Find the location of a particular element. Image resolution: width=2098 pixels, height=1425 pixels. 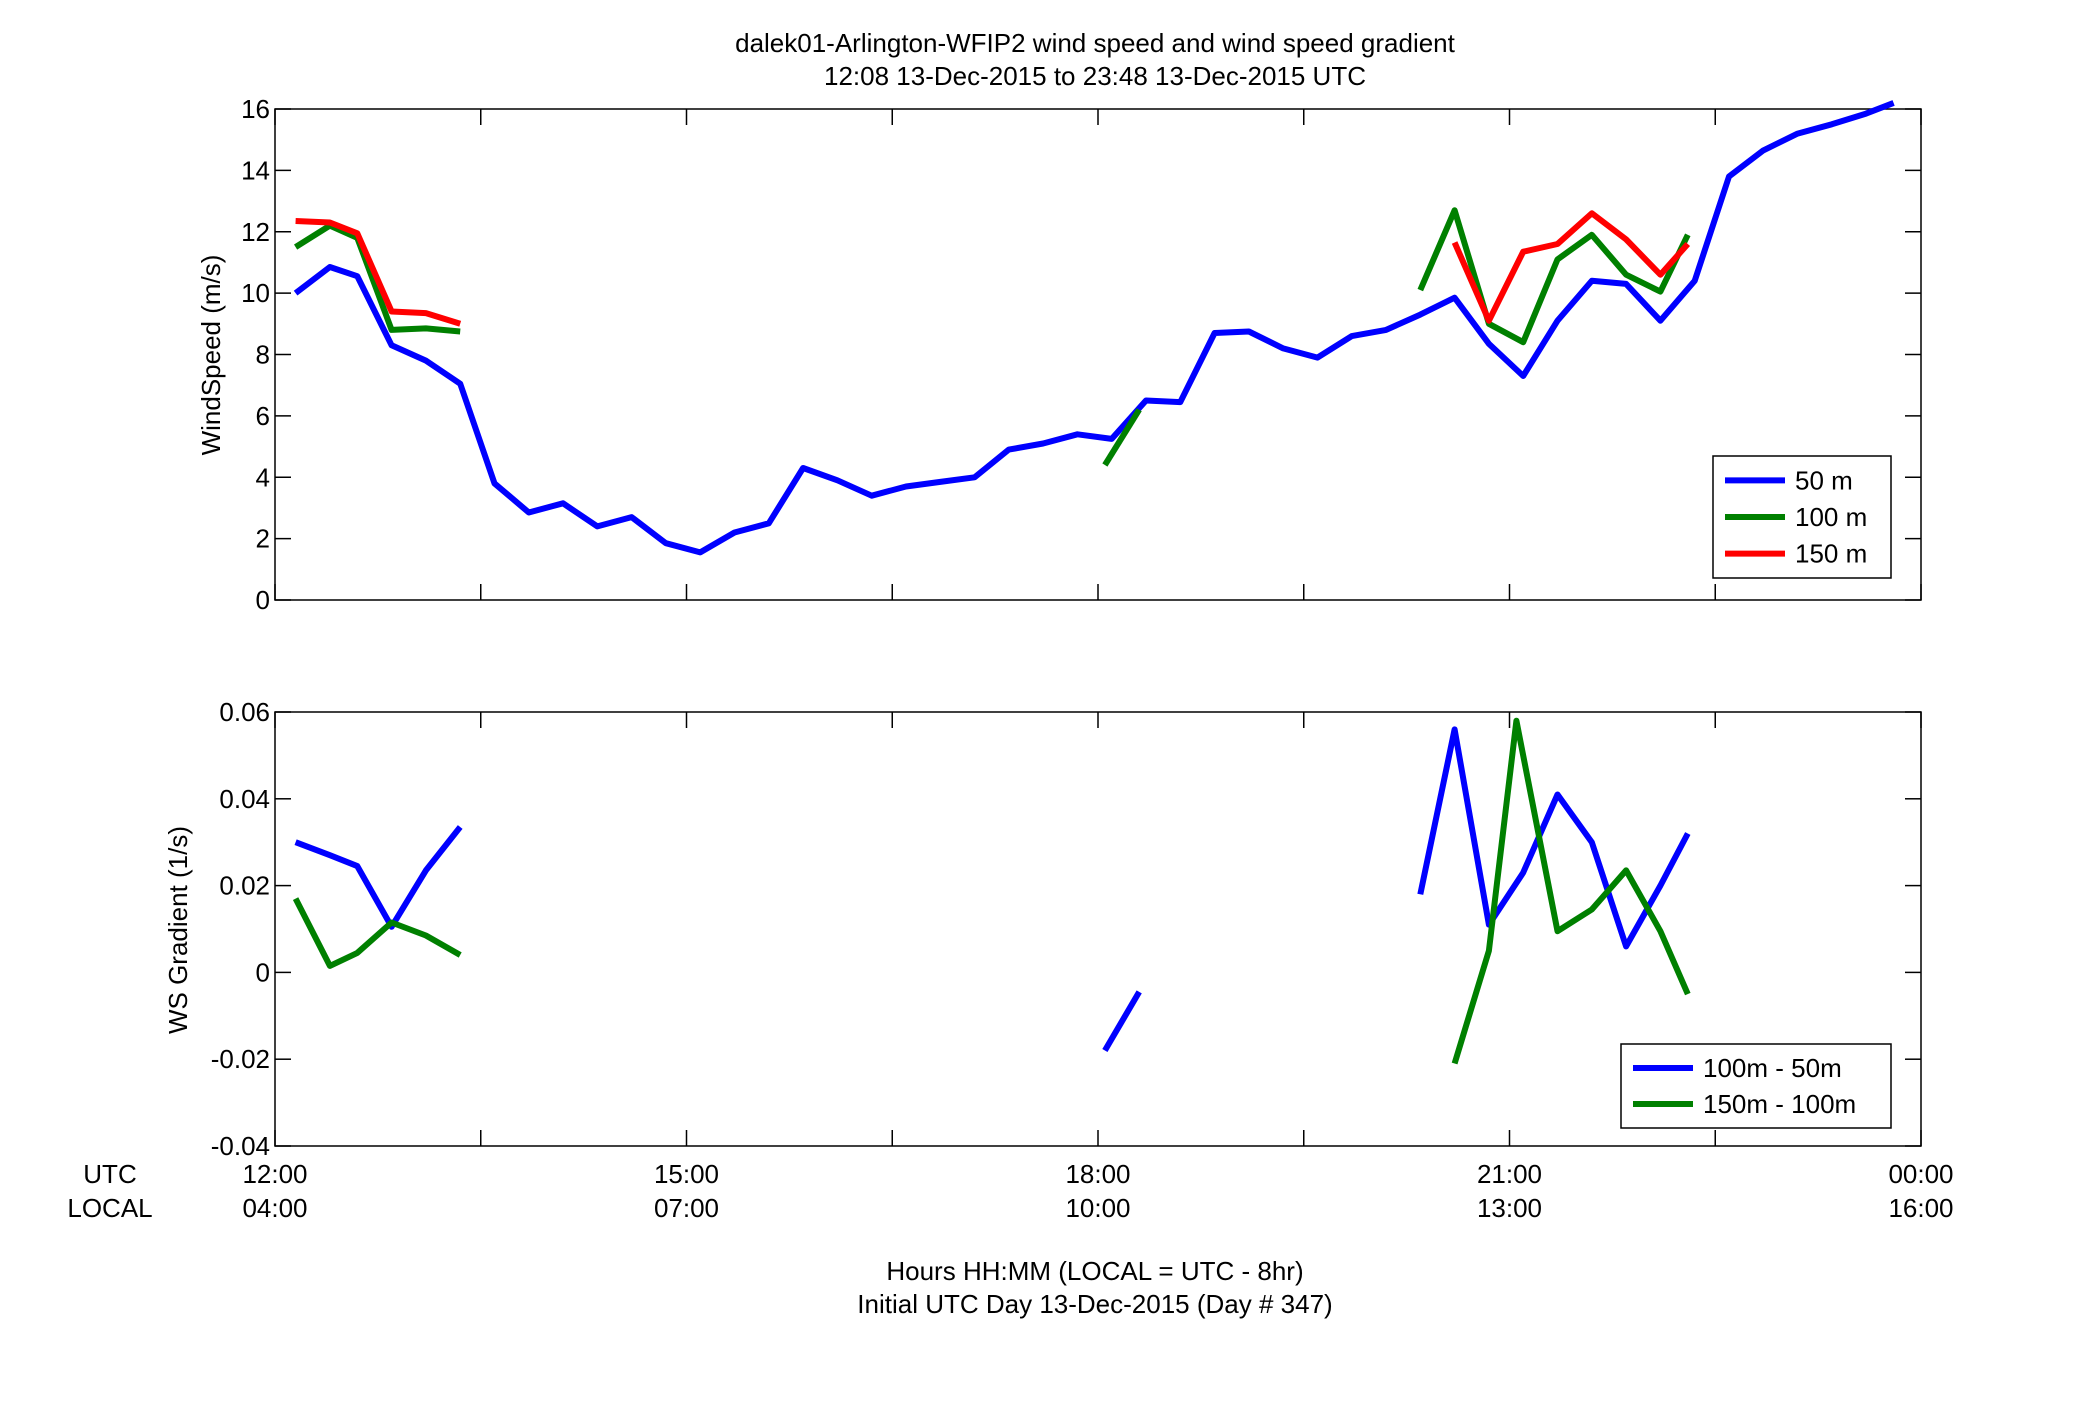

windspeed-y-tick-label: 14 is located at coordinates (255, 170).